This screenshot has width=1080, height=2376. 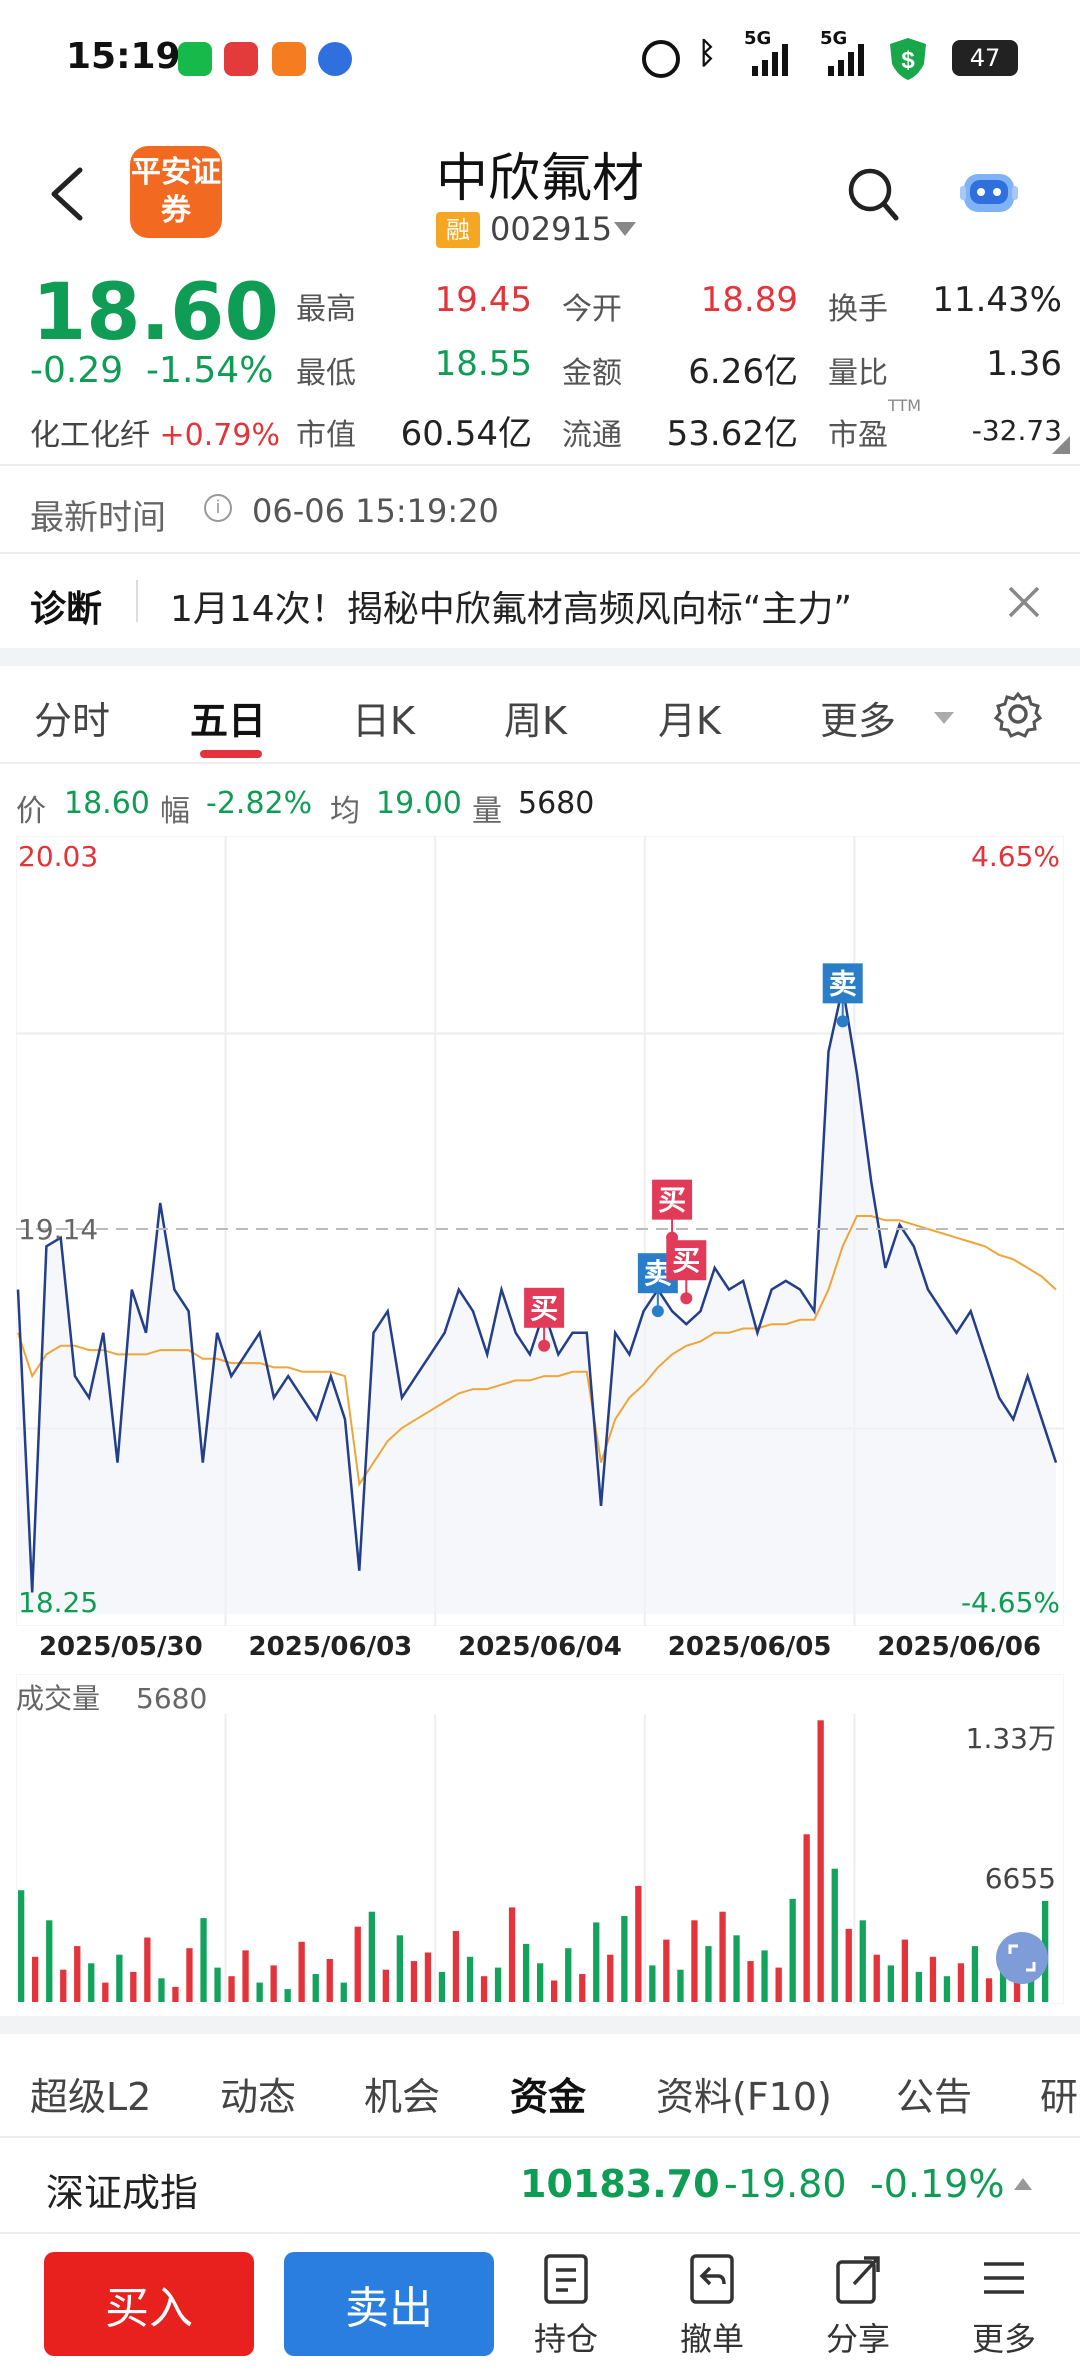 I want to click on assistant-button, so click(x=989, y=191).